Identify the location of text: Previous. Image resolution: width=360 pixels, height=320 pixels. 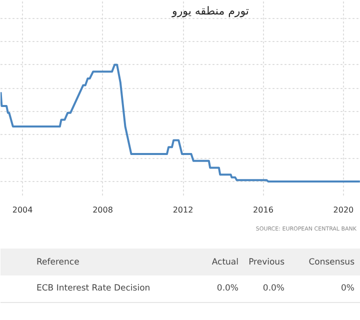
(267, 263).